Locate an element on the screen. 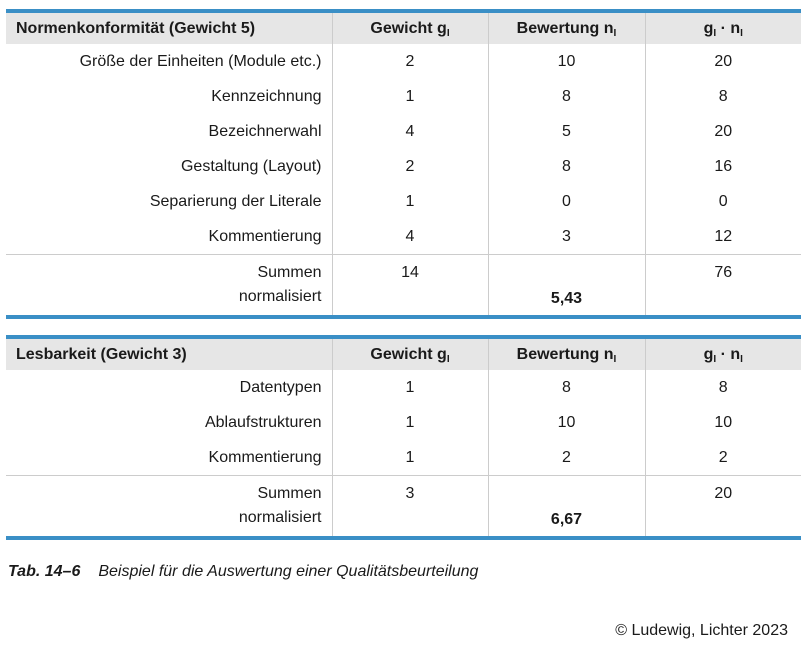 The width and height of the screenshot is (808, 653). table-title: Normenkonformität (Gewicht 5) is located at coordinates (169, 27).